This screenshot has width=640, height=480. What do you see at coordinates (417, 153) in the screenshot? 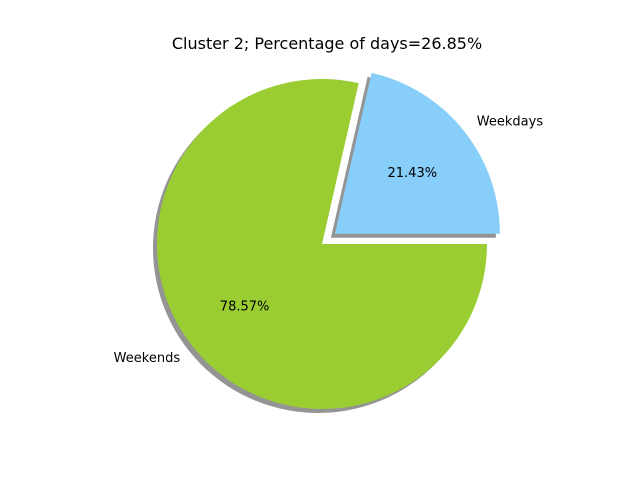
I see `pie-slice-weekdays` at bounding box center [417, 153].